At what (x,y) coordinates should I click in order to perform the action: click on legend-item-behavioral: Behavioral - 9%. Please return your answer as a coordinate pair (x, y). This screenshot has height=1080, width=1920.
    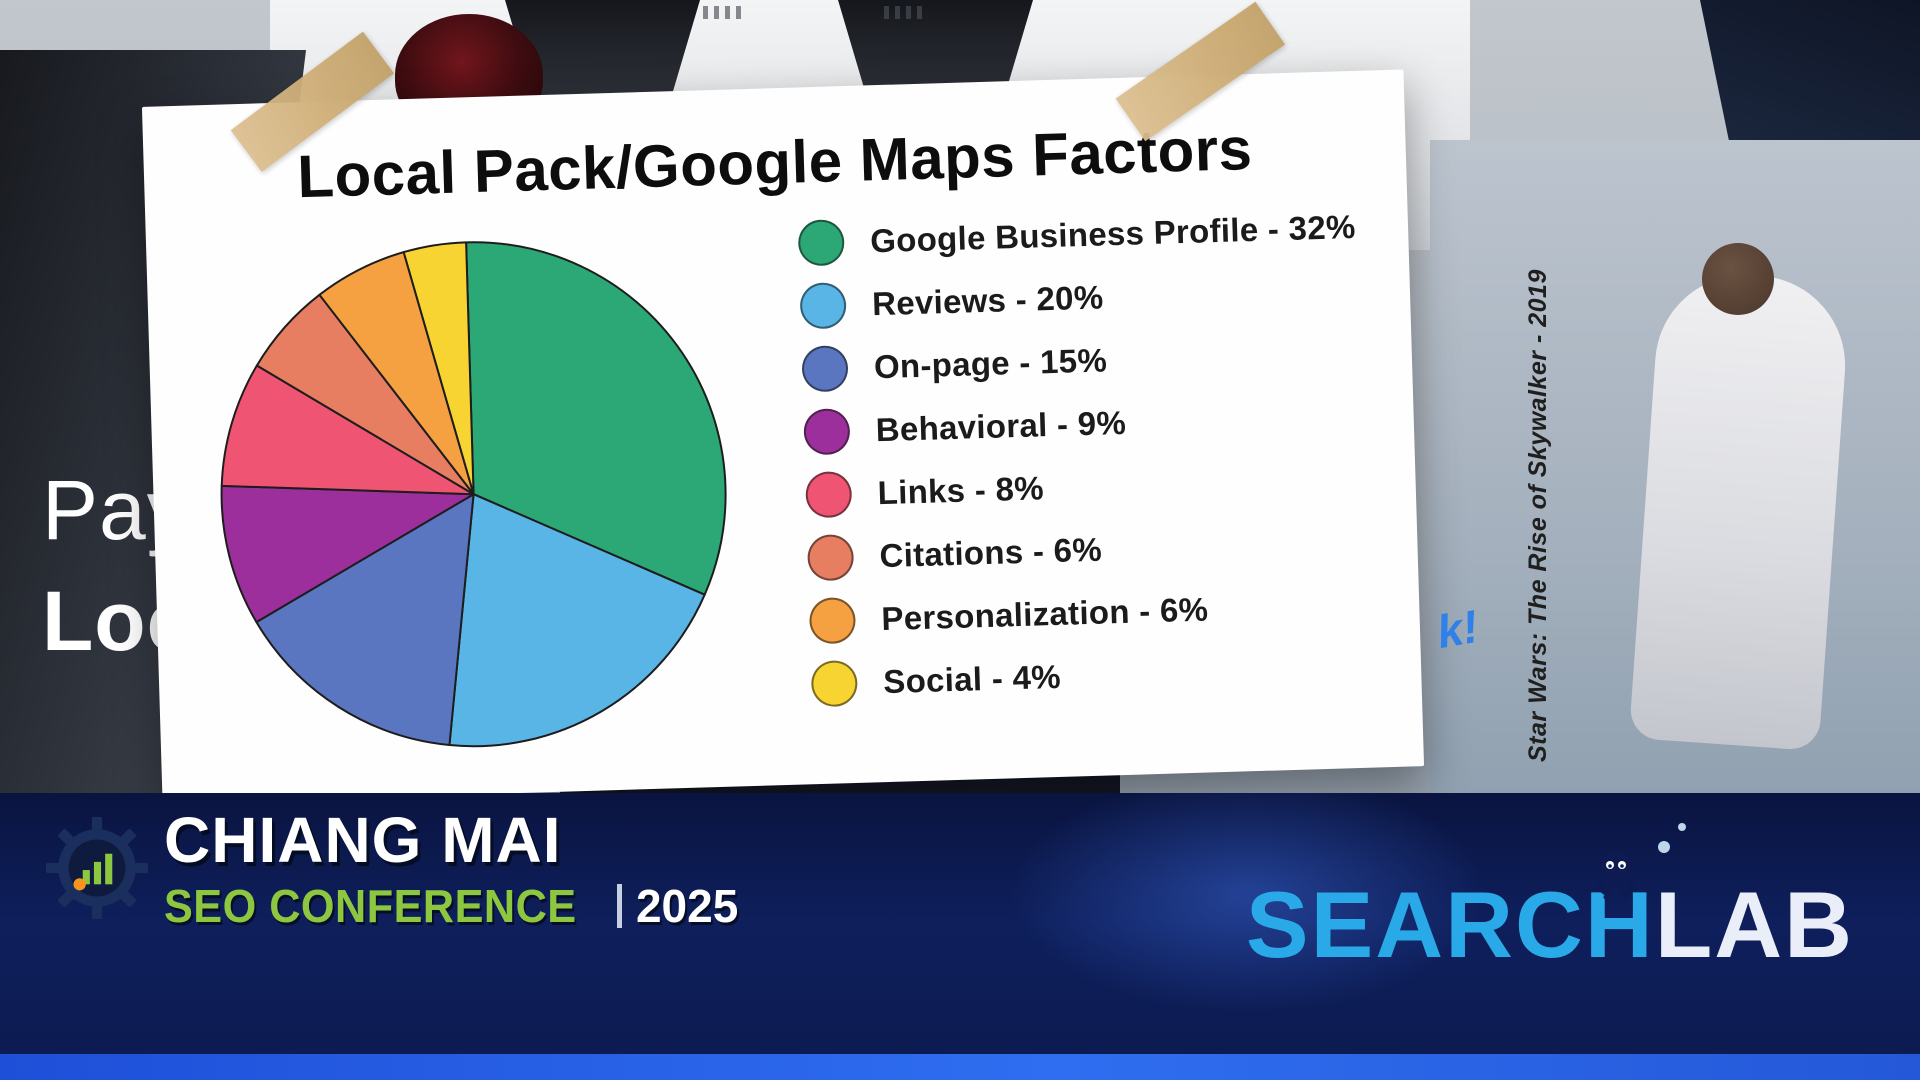
    Looking at the image, I should click on (1082, 424).